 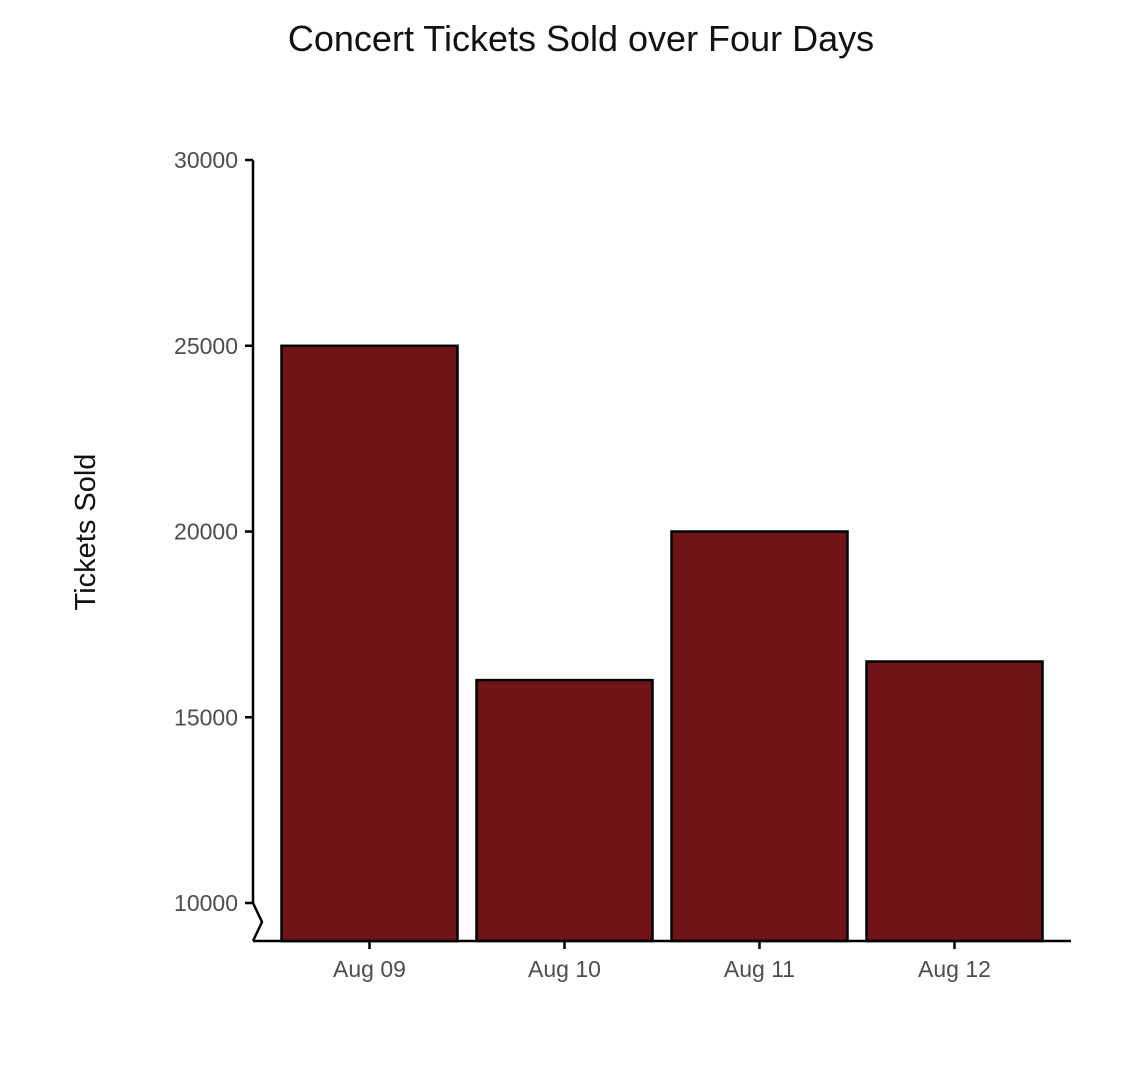 I want to click on chart-title: Concert Tickets Sold over Four Days, so click(x=581, y=38).